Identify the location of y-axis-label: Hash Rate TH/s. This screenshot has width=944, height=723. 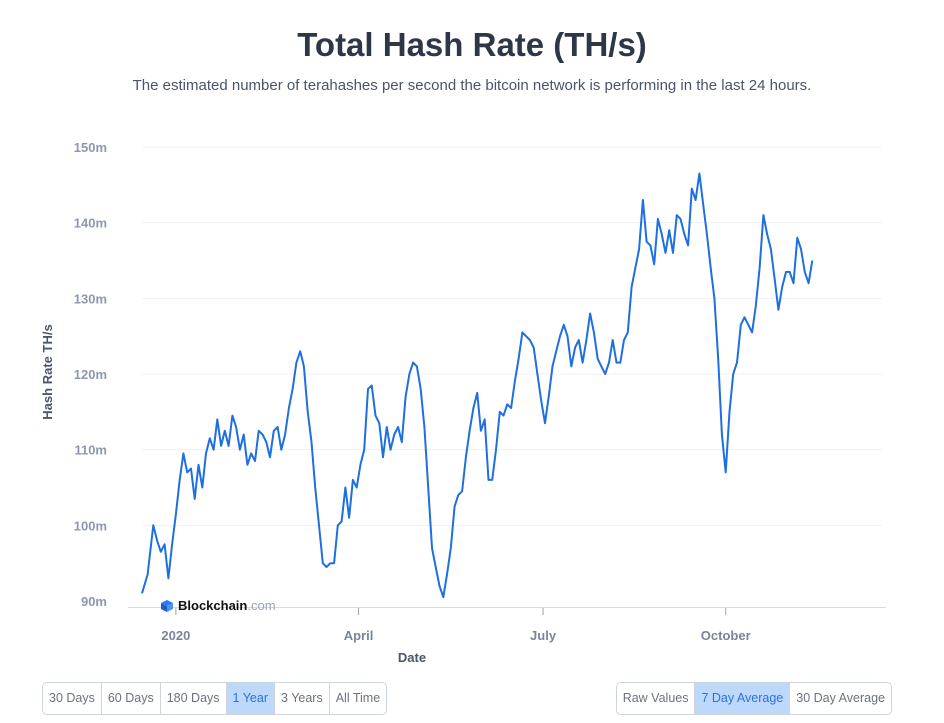
(47, 371).